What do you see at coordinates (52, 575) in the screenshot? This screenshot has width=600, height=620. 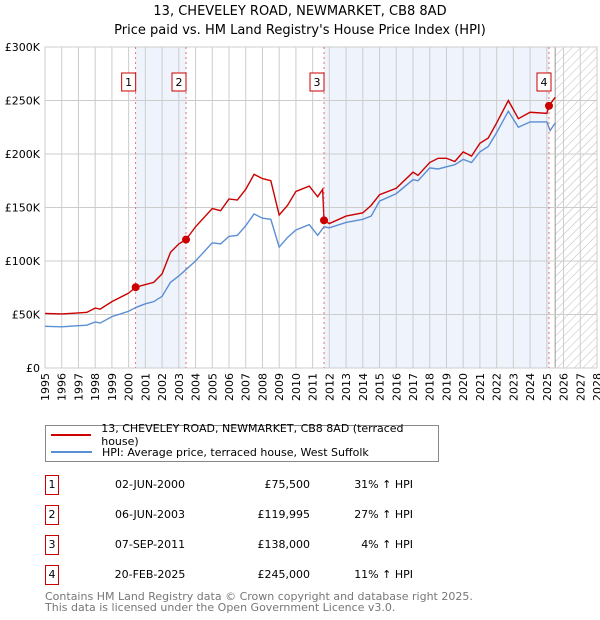 I see `sale-number: 4` at bounding box center [52, 575].